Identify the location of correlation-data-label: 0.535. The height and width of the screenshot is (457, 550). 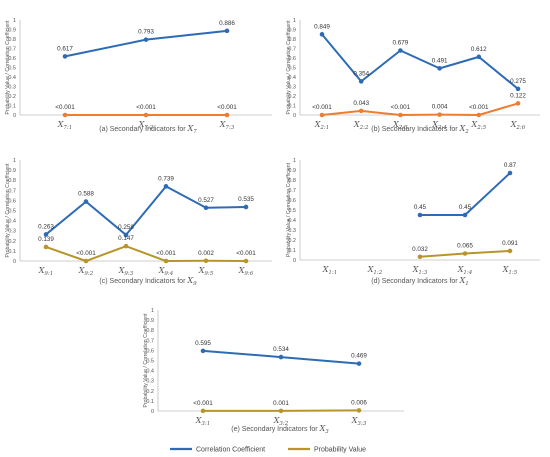
(246, 199).